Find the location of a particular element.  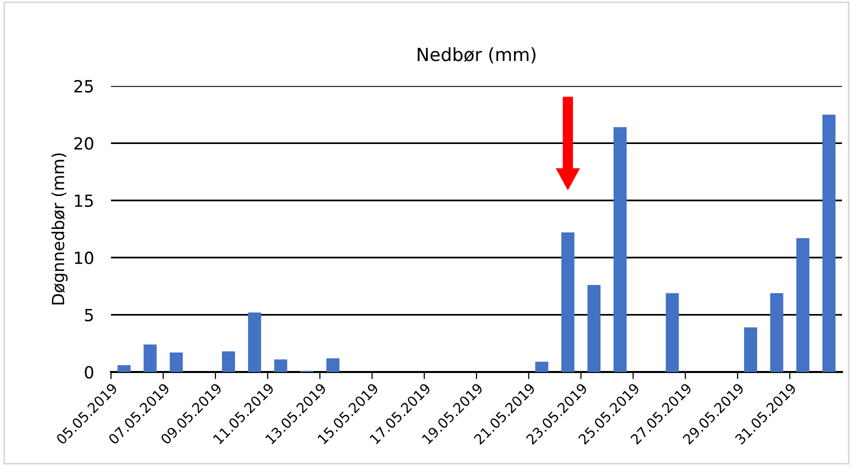

y-tick-label: 5 is located at coordinates (89, 315).